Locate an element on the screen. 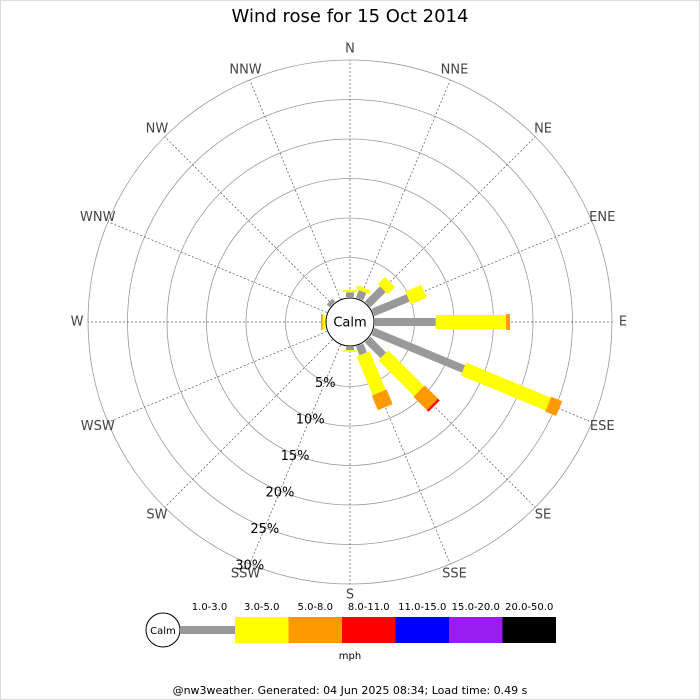 The width and height of the screenshot is (700, 700). ring-label: 30% is located at coordinates (249, 566).